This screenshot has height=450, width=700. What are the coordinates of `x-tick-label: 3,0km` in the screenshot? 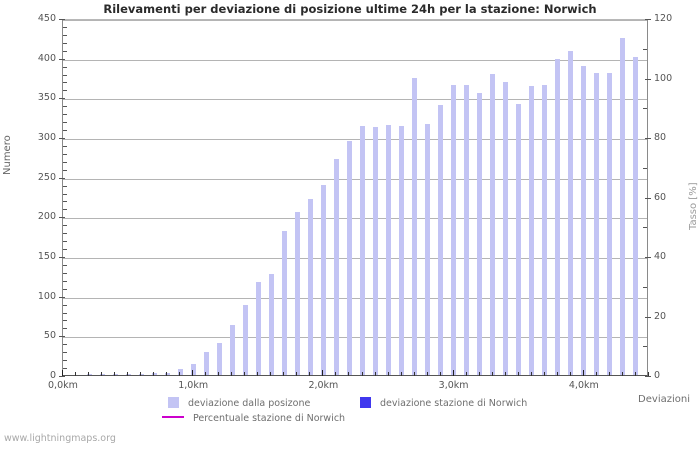 It's located at (453, 385).